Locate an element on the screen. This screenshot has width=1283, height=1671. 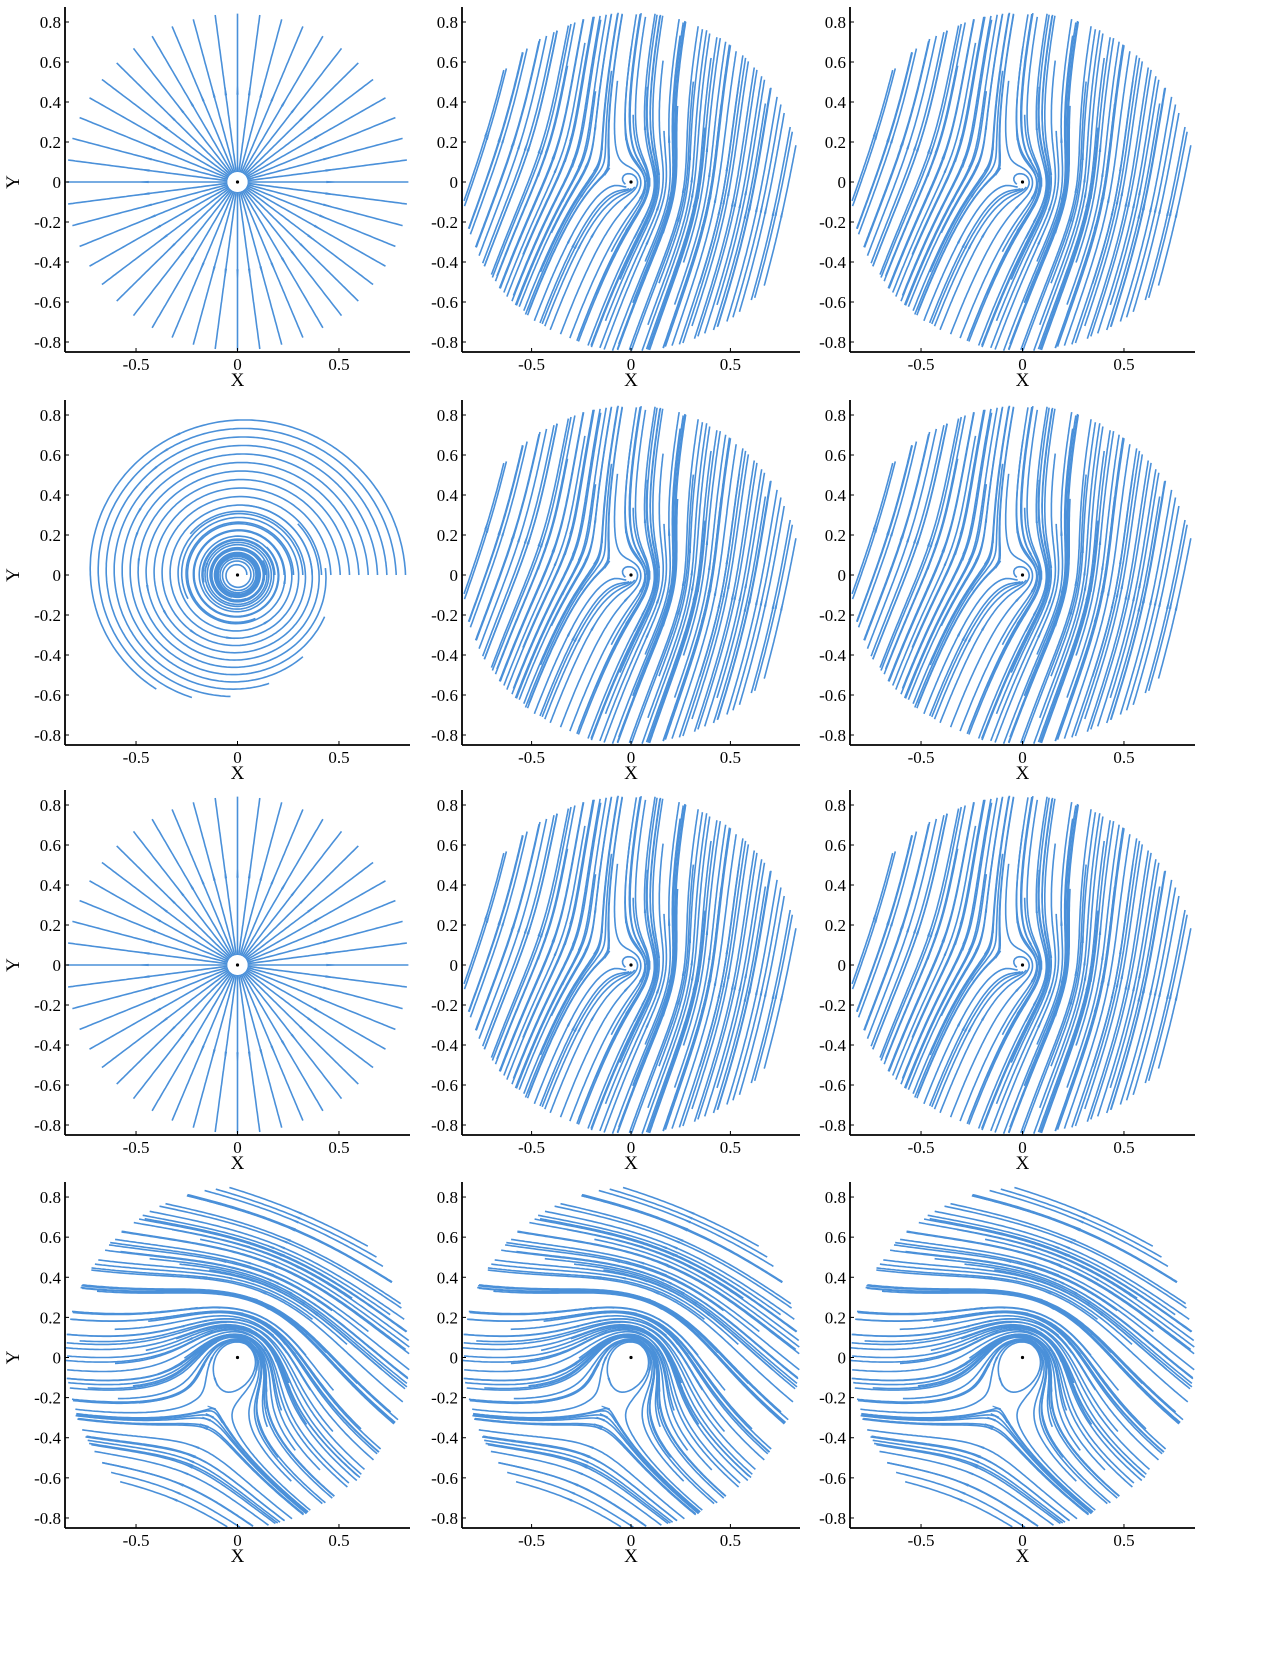
streamlines is located at coordinates (237, 1357).